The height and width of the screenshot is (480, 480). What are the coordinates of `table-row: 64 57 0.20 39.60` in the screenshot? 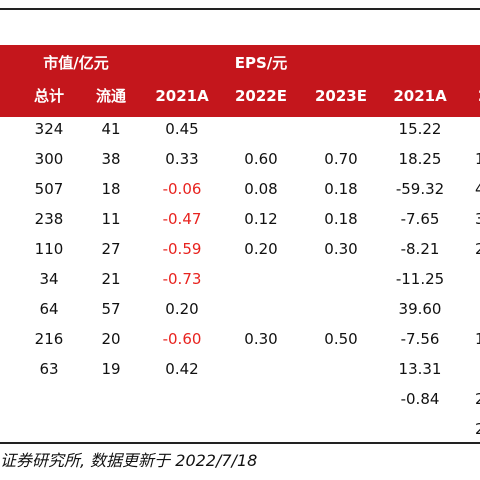 It's located at (240, 309).